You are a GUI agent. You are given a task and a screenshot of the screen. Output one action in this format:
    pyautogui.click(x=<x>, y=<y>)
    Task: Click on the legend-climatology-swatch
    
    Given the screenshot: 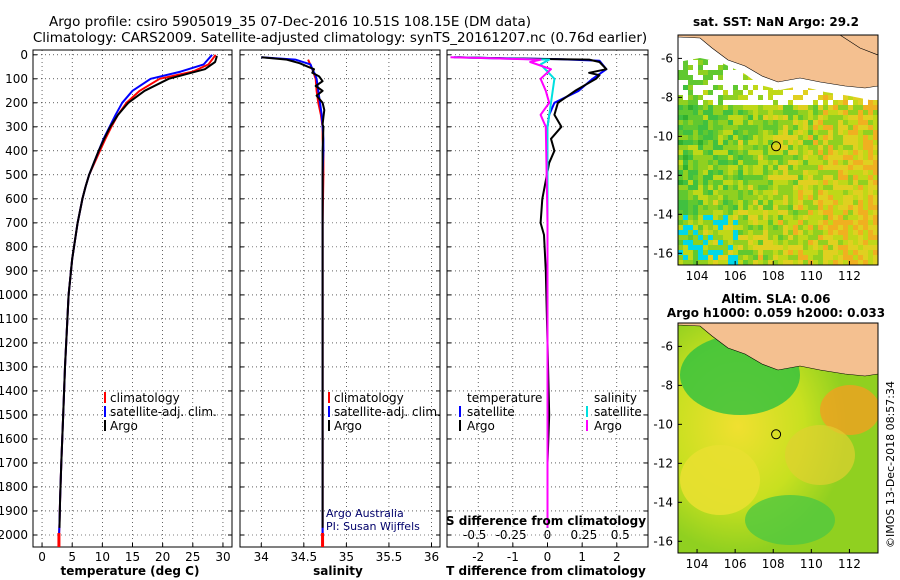 What is the action you would take?
    pyautogui.click(x=105, y=397)
    